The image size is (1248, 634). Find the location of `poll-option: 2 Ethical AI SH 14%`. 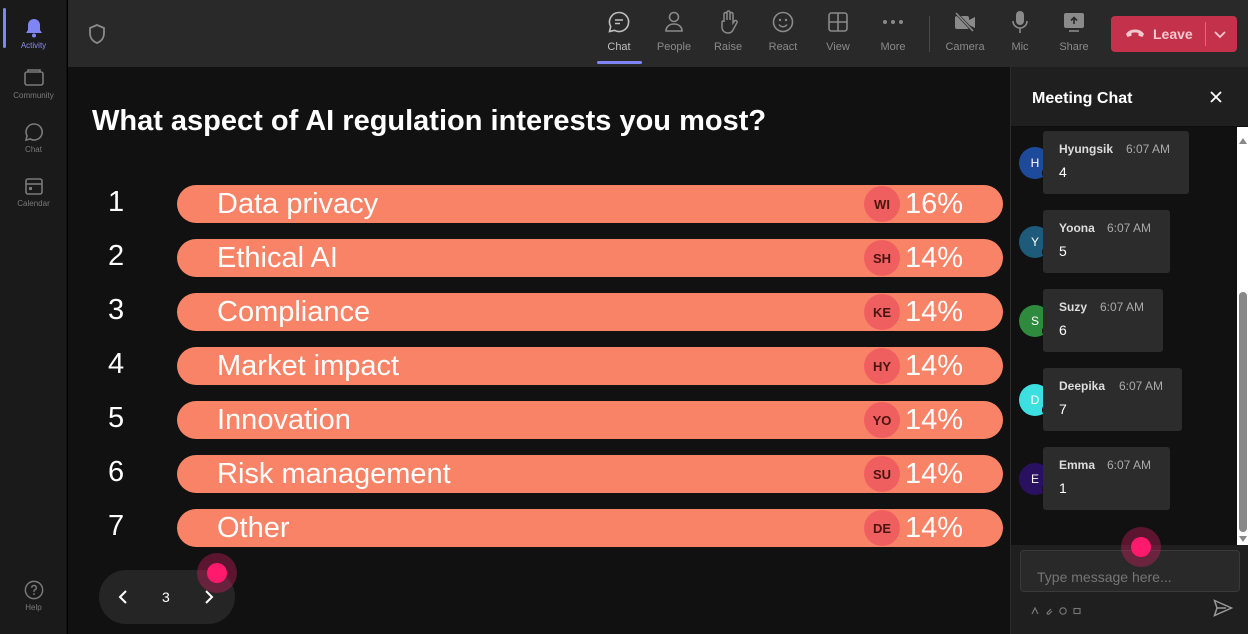

poll-option: 2 Ethical AI SH 14% is located at coordinates (539, 258).